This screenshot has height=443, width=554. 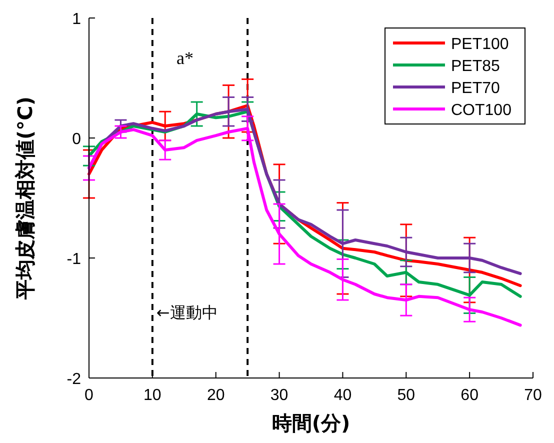 I want to click on legend-label: PET100, so click(x=480, y=44).